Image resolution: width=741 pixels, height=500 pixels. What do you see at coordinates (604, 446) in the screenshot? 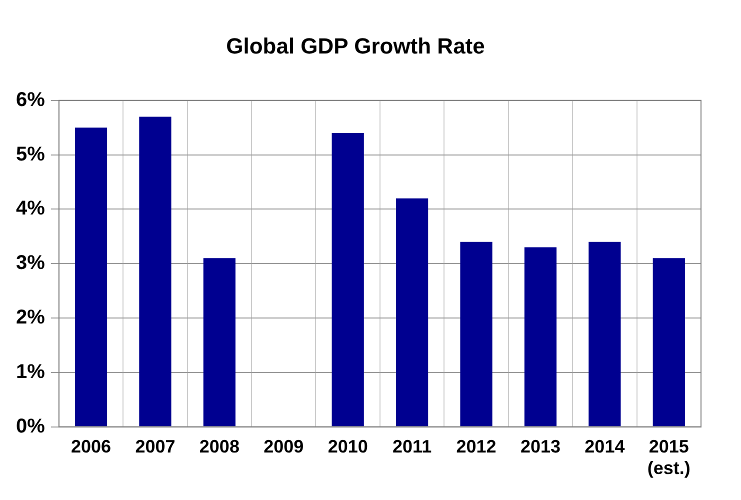
I see `x-tick-label: 2014` at bounding box center [604, 446].